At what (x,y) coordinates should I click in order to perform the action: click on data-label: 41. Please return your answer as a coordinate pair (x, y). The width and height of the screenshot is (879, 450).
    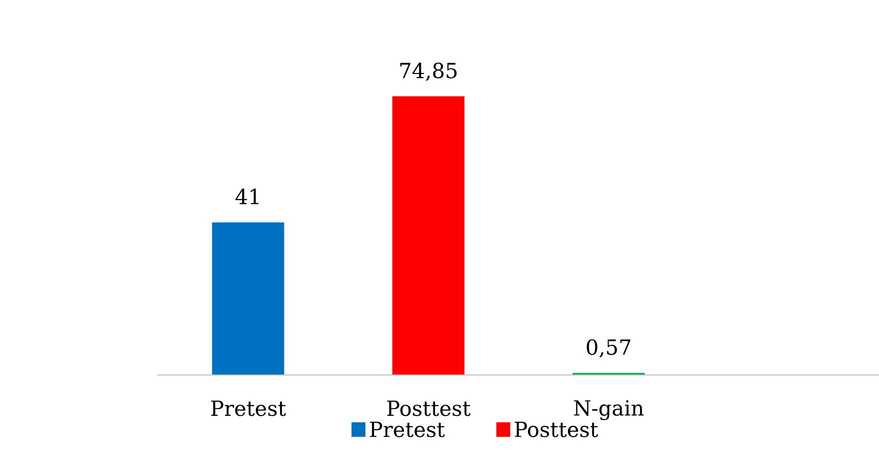
    Looking at the image, I should click on (247, 196).